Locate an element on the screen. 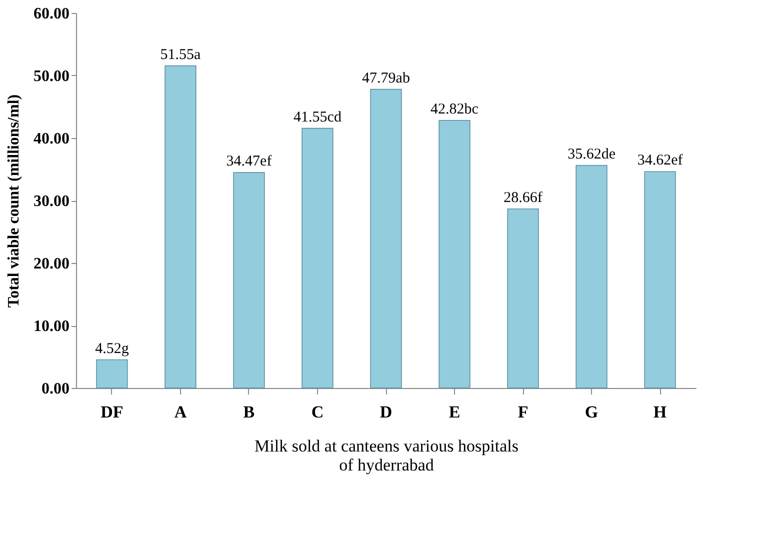  x-tick-label: H is located at coordinates (660, 412).